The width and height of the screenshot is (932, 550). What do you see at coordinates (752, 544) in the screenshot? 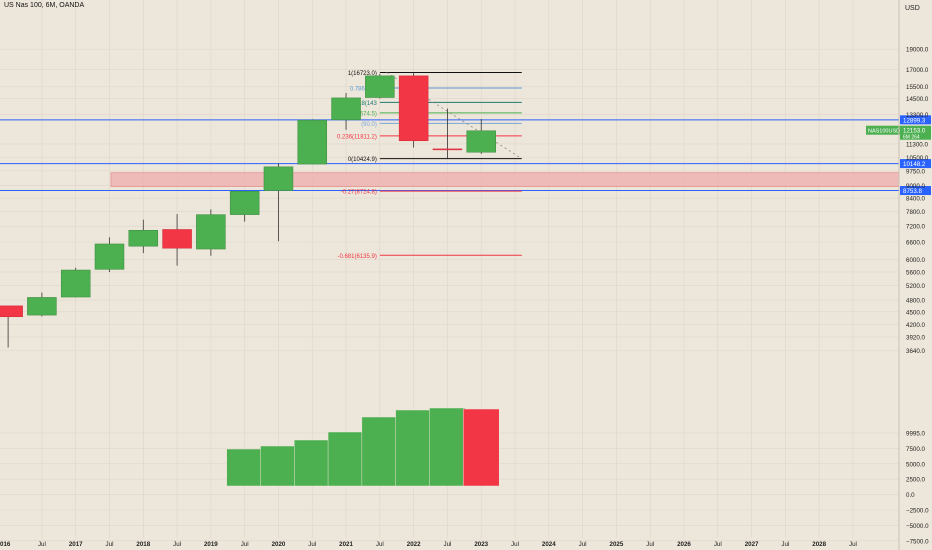
I see `time-tick-label: 2027` at bounding box center [752, 544].